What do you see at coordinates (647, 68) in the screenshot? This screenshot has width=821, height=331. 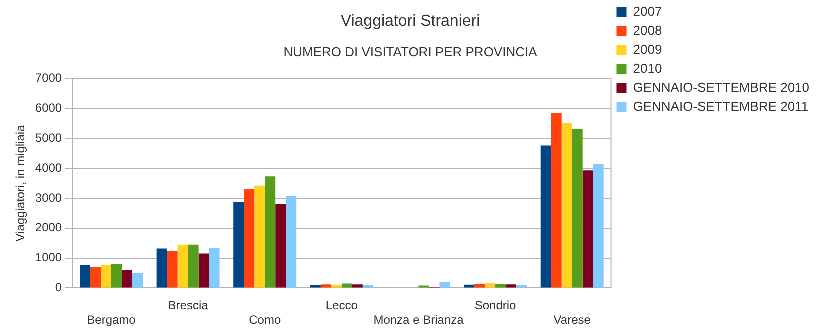 I see `legend-label: 2010` at bounding box center [647, 68].